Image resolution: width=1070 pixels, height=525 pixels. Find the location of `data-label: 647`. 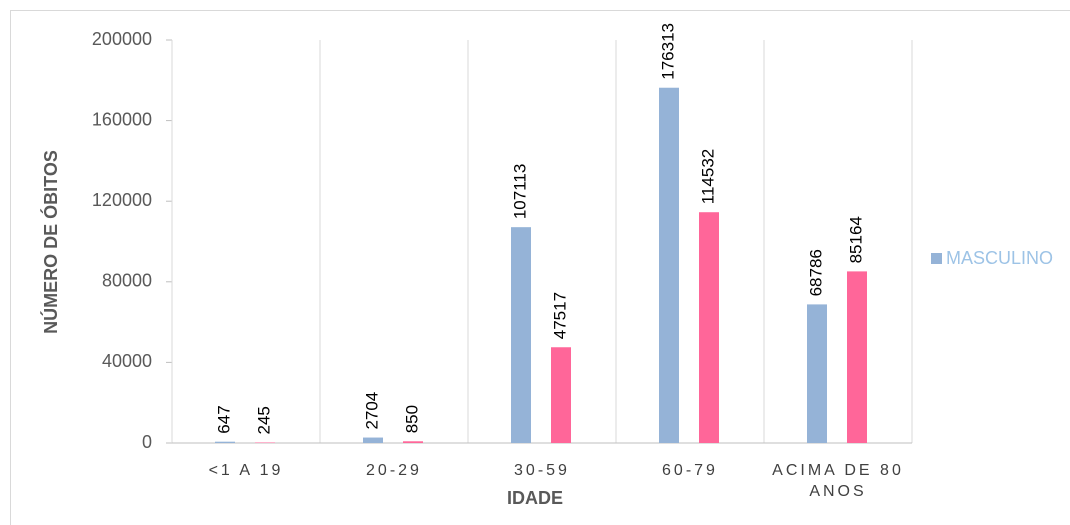

data-label: 647 is located at coordinates (223, 419).